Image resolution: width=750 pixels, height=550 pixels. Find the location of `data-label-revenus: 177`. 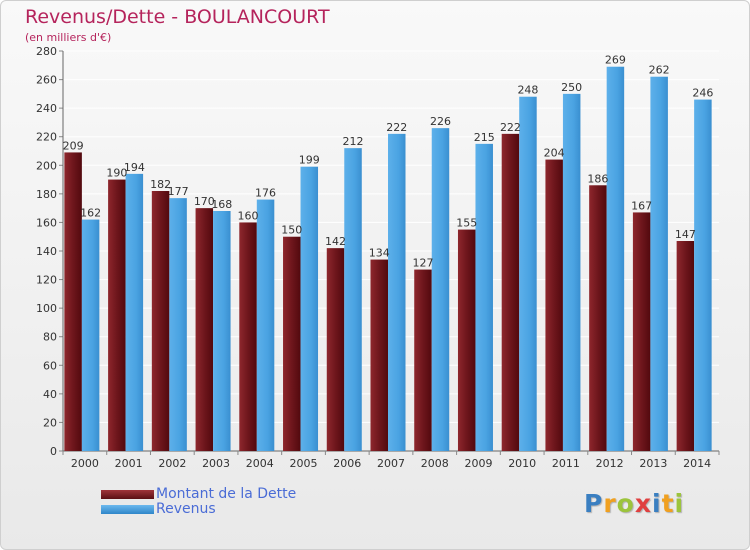

data-label-revenus: 177 is located at coordinates (178, 191).